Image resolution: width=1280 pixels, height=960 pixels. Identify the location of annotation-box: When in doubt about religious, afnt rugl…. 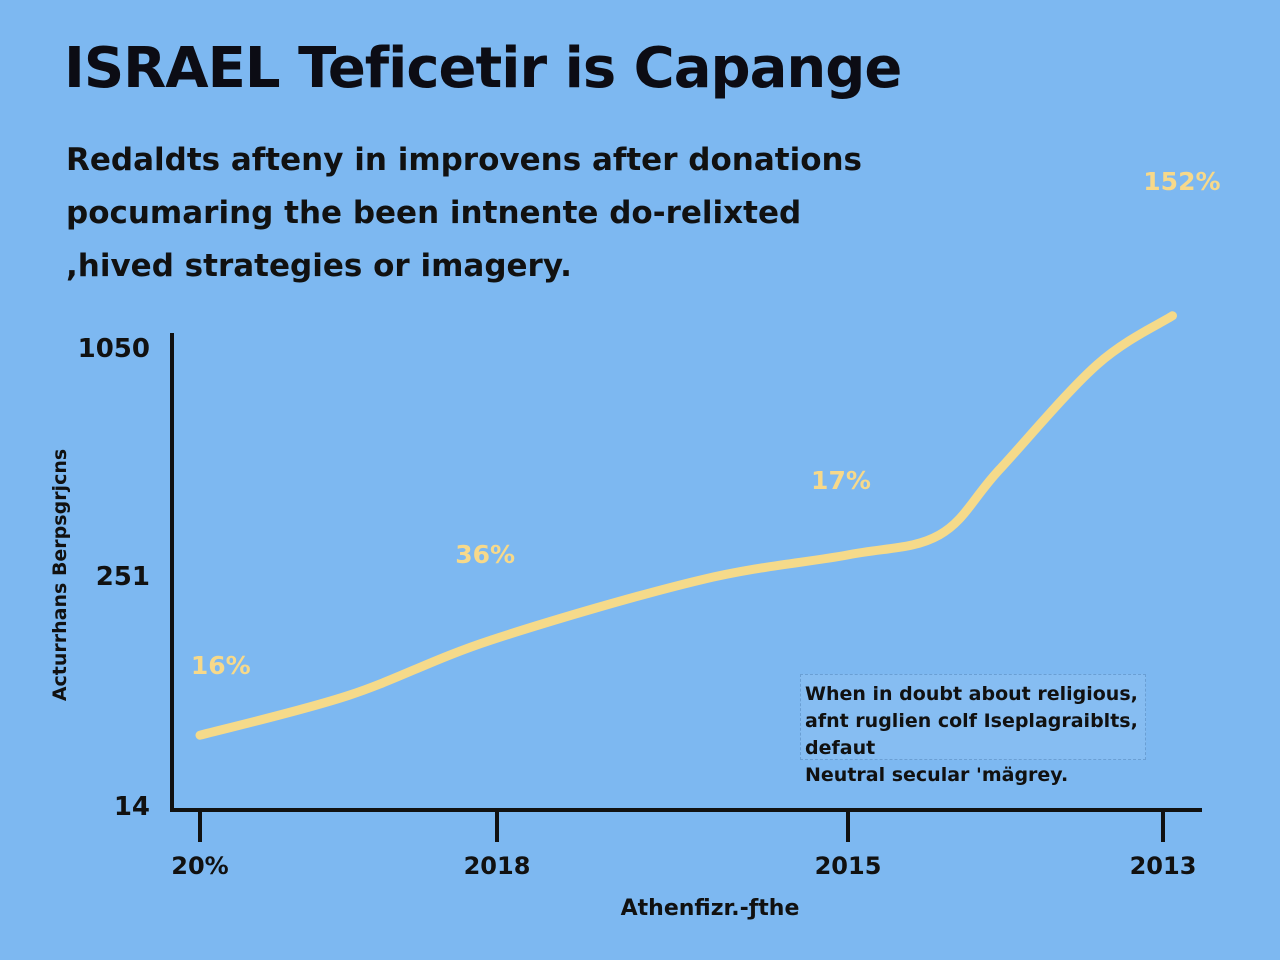
(973, 730).